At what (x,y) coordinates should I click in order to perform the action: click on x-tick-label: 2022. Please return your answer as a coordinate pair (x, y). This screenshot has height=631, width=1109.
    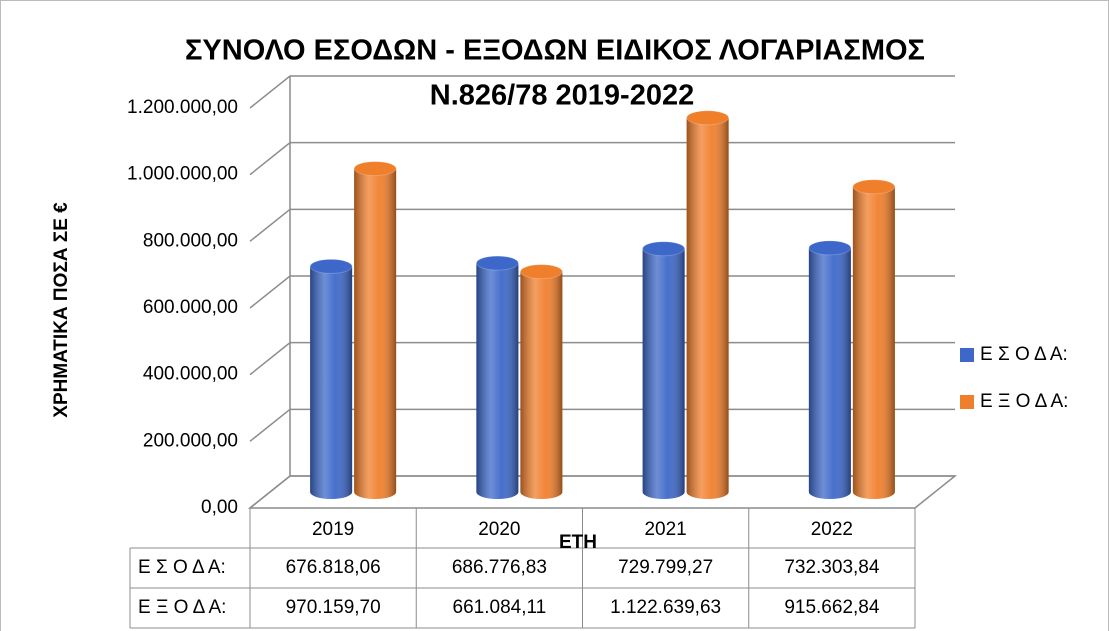
    Looking at the image, I should click on (832, 529).